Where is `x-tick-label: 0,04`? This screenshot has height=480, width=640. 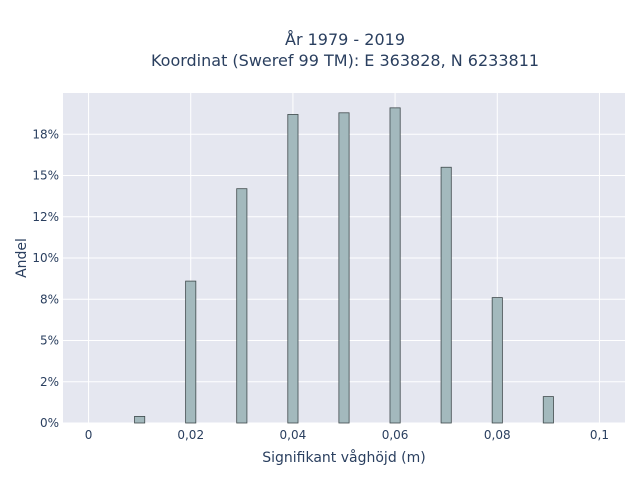
x-tick-label: 0,04 is located at coordinates (293, 435).